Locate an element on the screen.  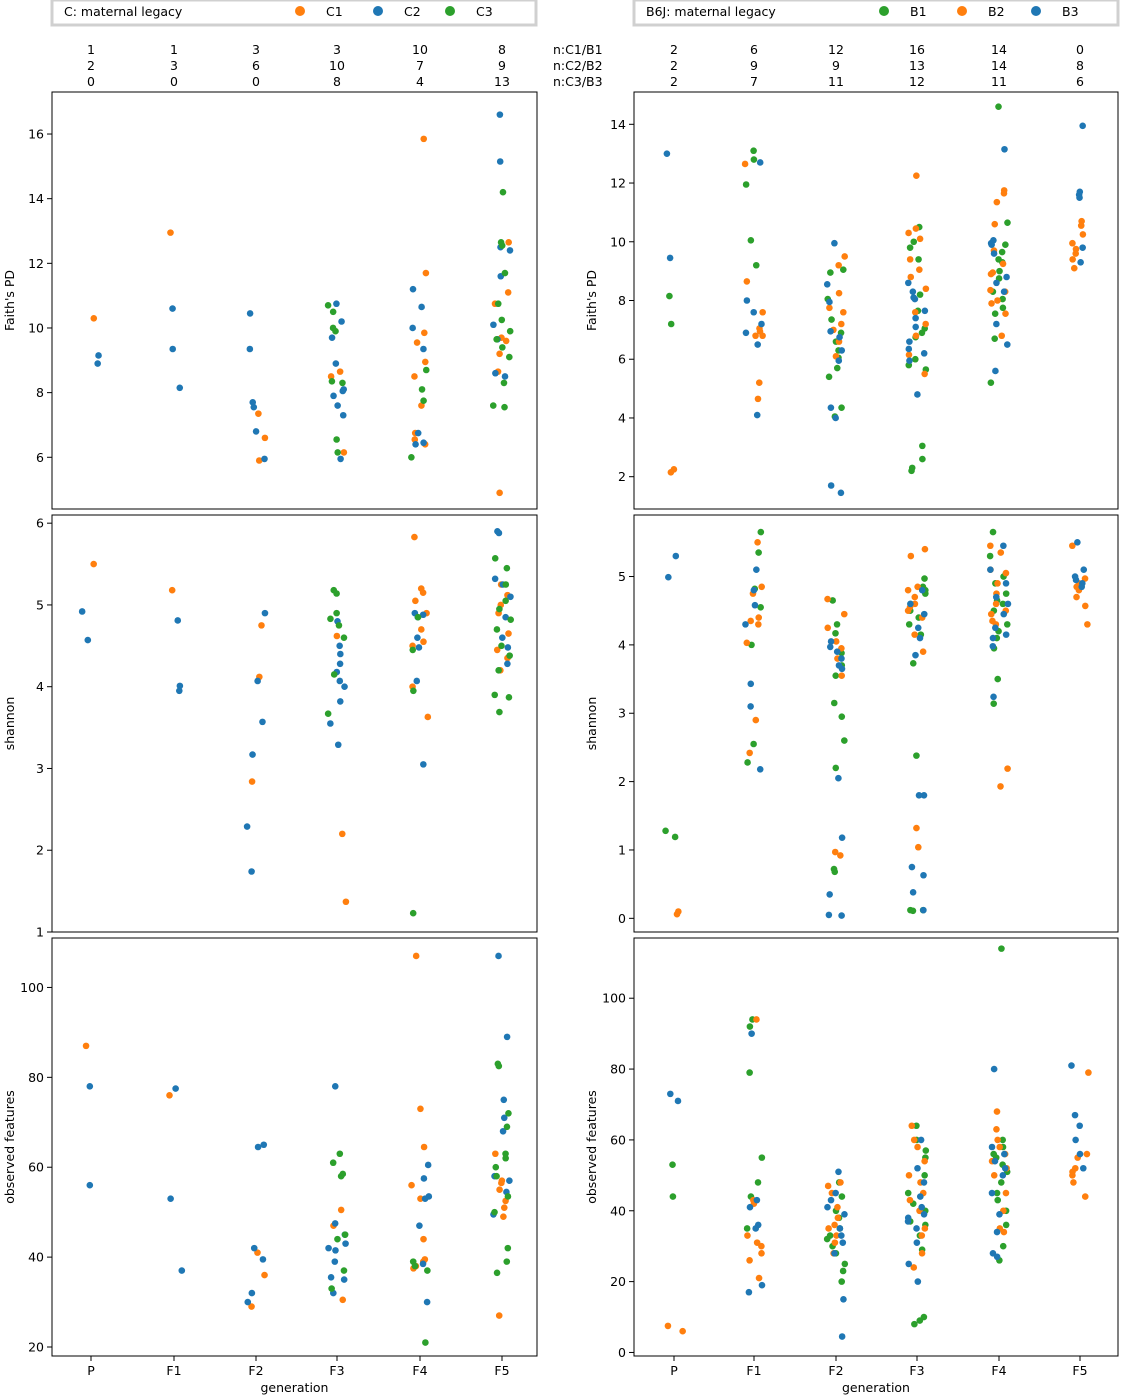
x-axis-label: generation is located at coordinates (295, 1387).